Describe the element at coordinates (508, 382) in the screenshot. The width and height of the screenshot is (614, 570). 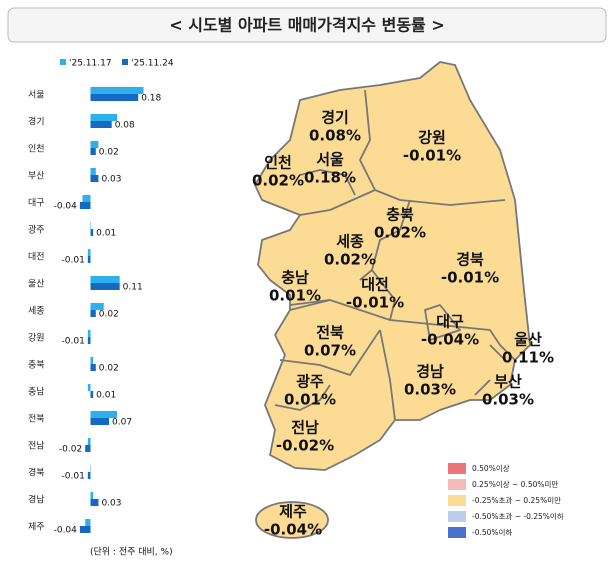
I see `region-name: 부산` at that location.